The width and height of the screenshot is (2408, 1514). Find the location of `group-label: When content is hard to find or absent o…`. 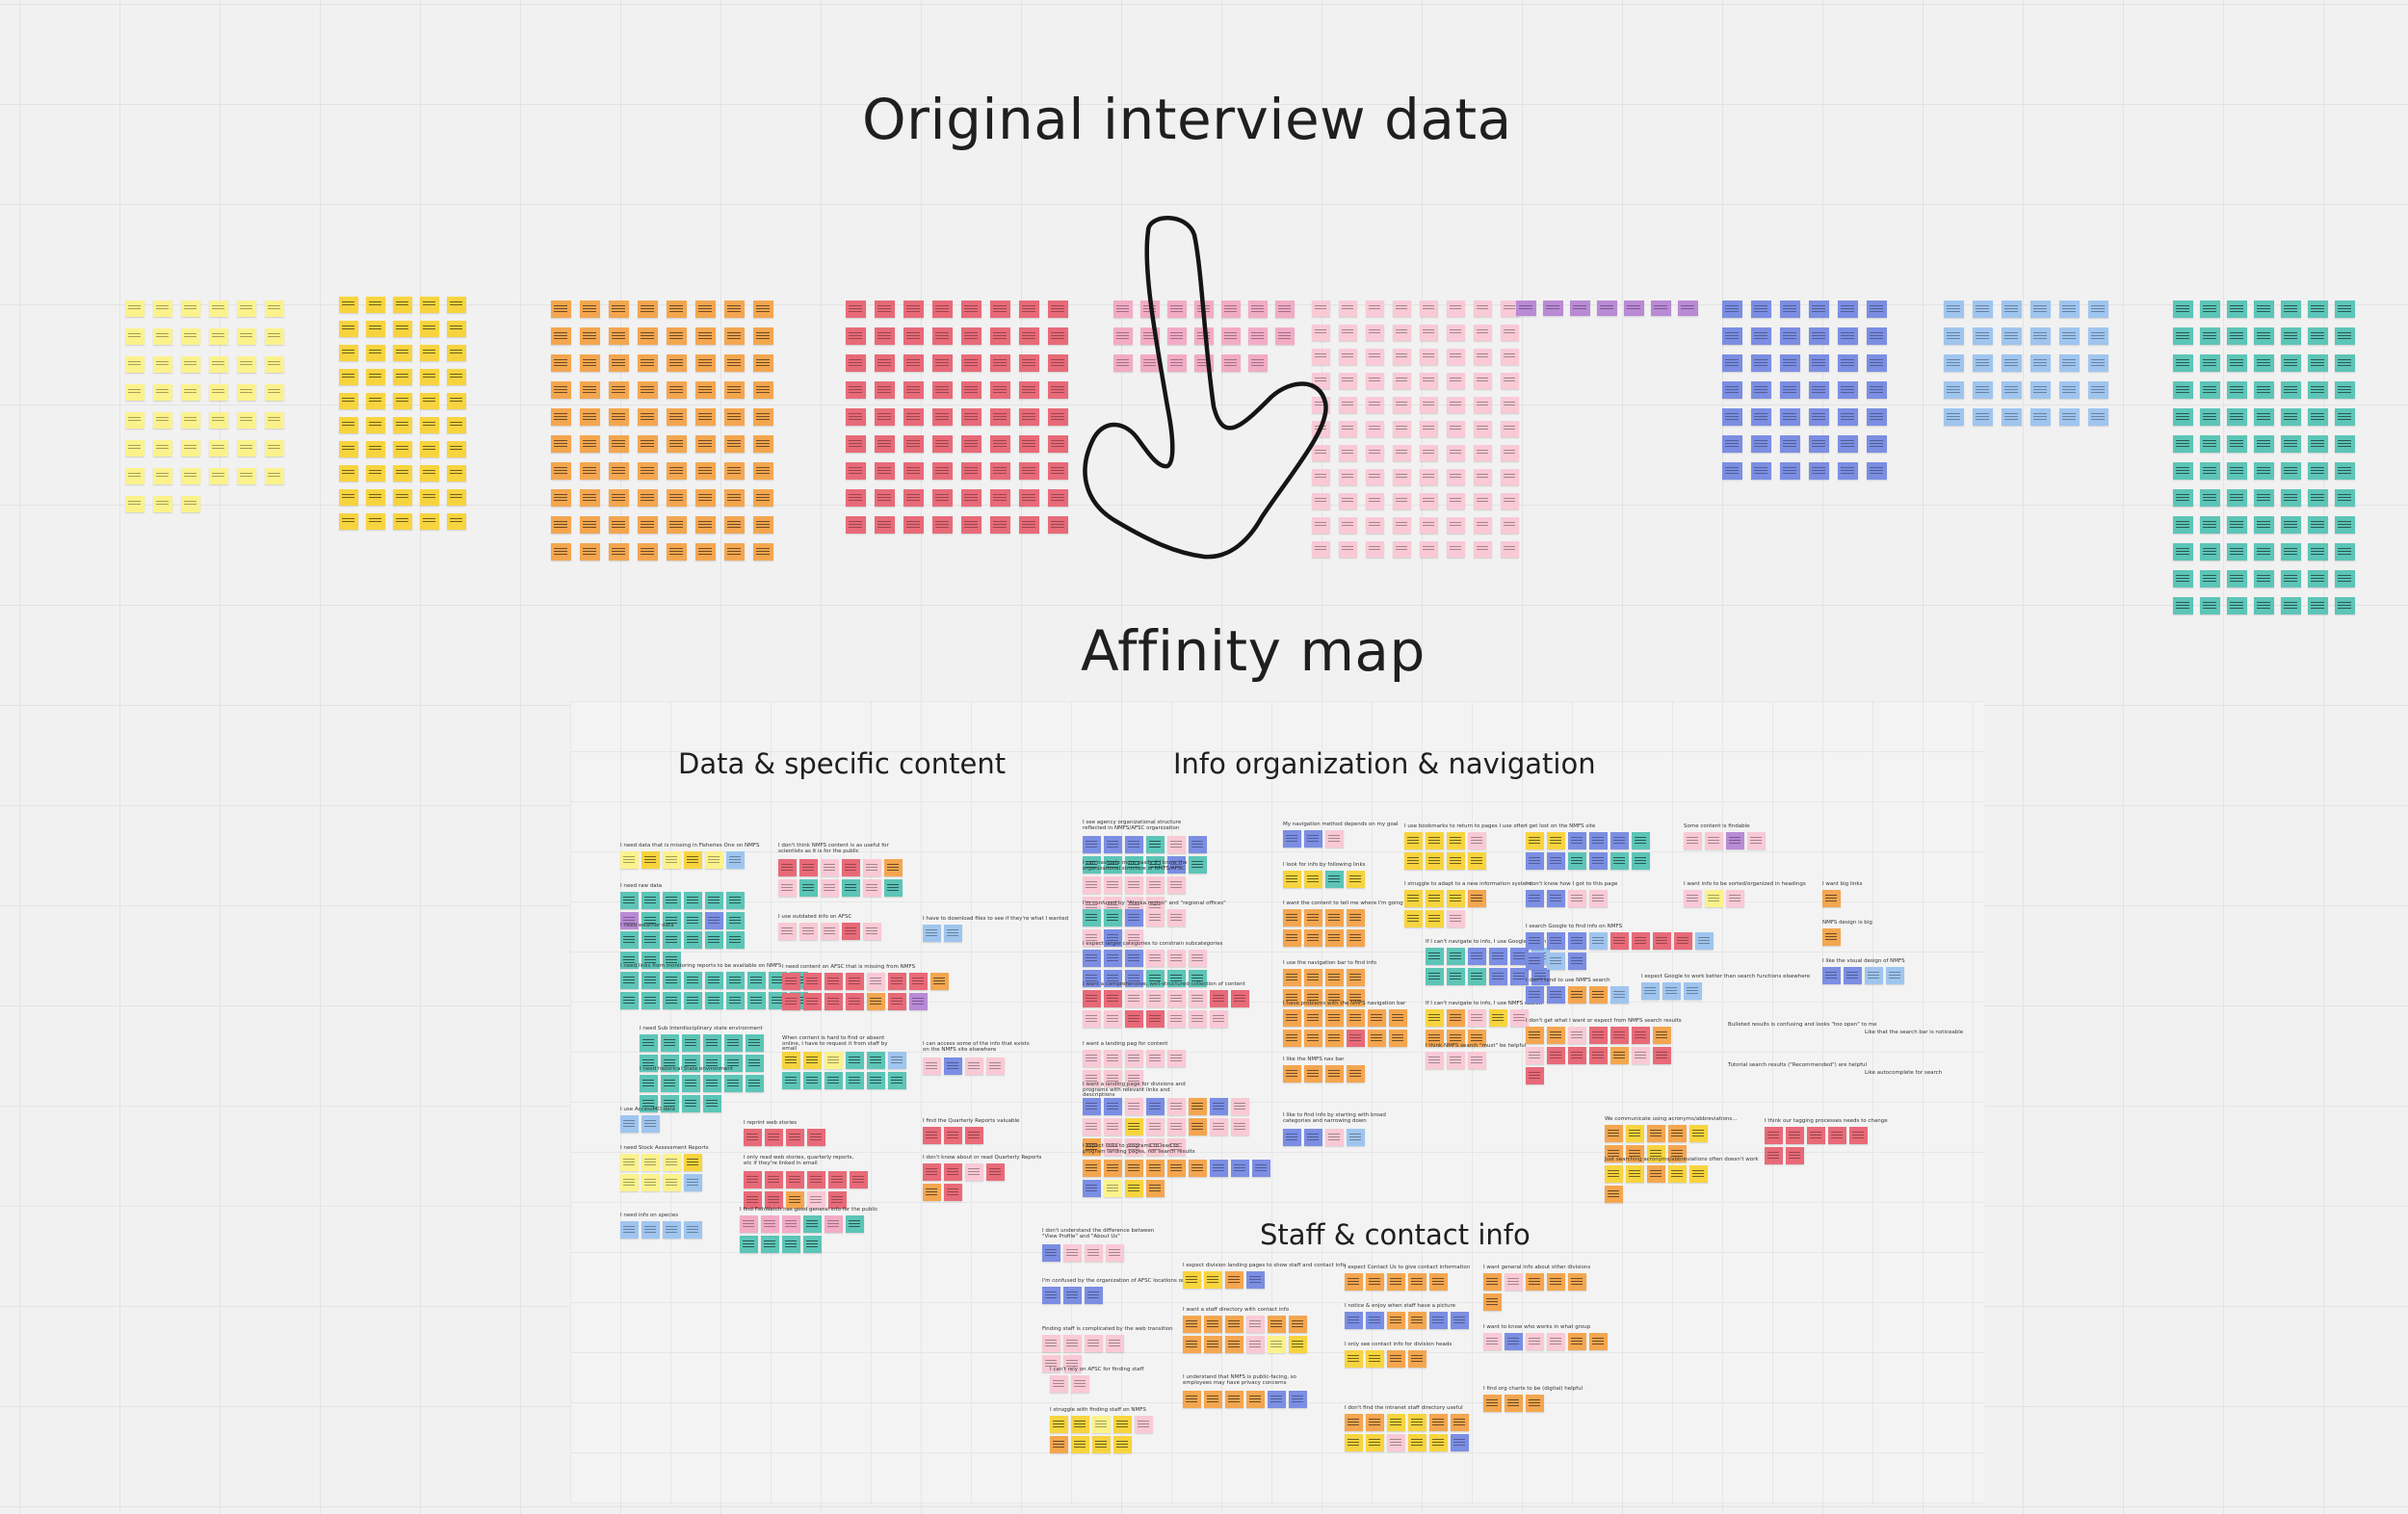

group-label: When content is hard to find or absent o… is located at coordinates (835, 1043).